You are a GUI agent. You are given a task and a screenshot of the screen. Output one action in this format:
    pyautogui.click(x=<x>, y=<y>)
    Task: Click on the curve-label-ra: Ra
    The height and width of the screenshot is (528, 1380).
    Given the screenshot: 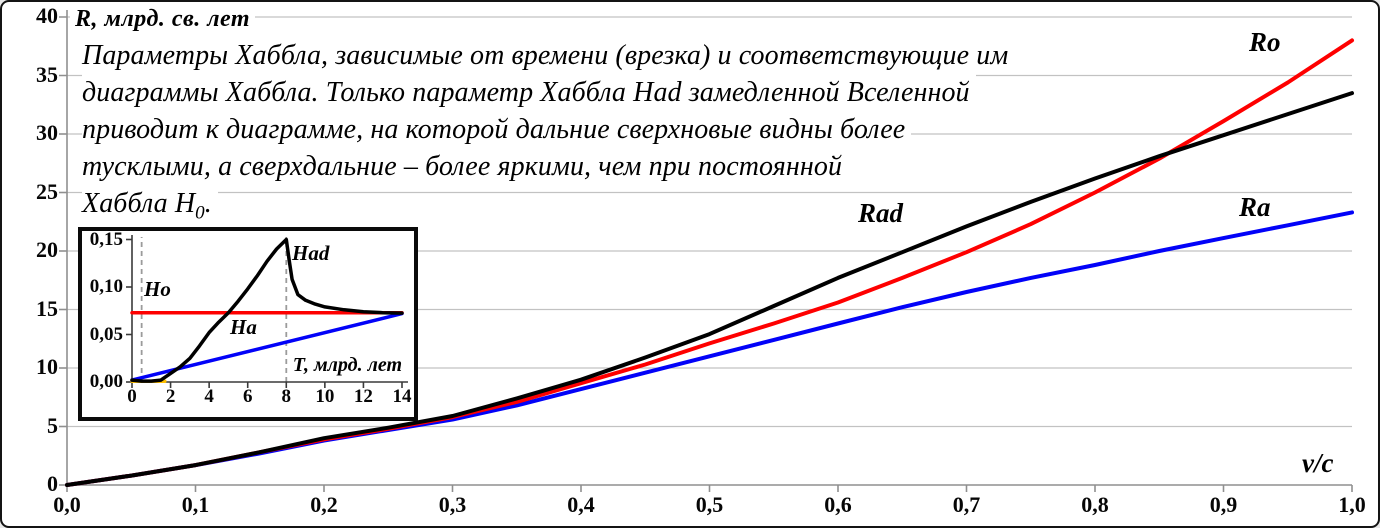 What is the action you would take?
    pyautogui.click(x=1255, y=207)
    